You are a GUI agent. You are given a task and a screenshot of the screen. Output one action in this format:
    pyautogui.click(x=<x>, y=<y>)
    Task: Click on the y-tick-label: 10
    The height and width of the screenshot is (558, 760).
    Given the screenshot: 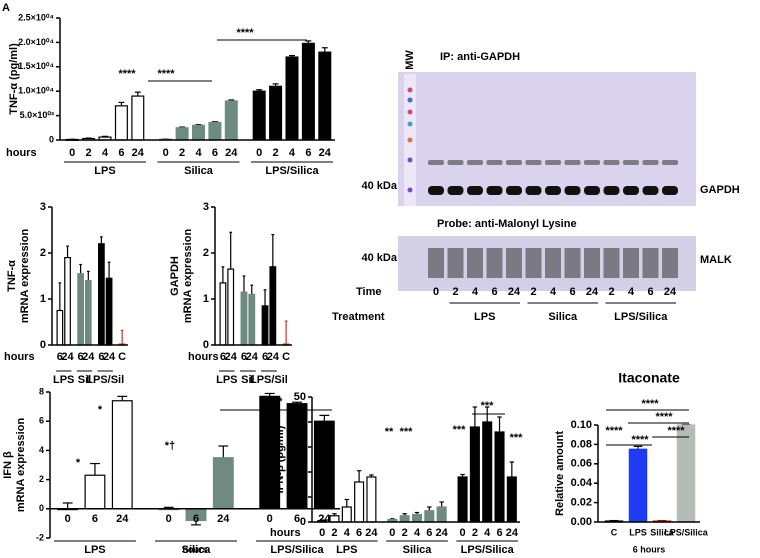 What is the action you would take?
    pyautogui.click(x=300, y=497)
    